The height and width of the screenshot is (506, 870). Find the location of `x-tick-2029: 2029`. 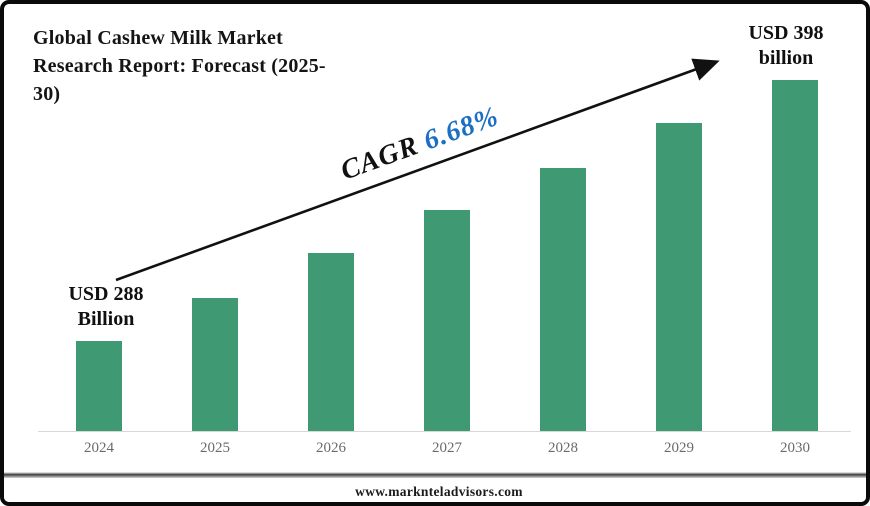

x-tick-2029: 2029 is located at coordinates (679, 448).